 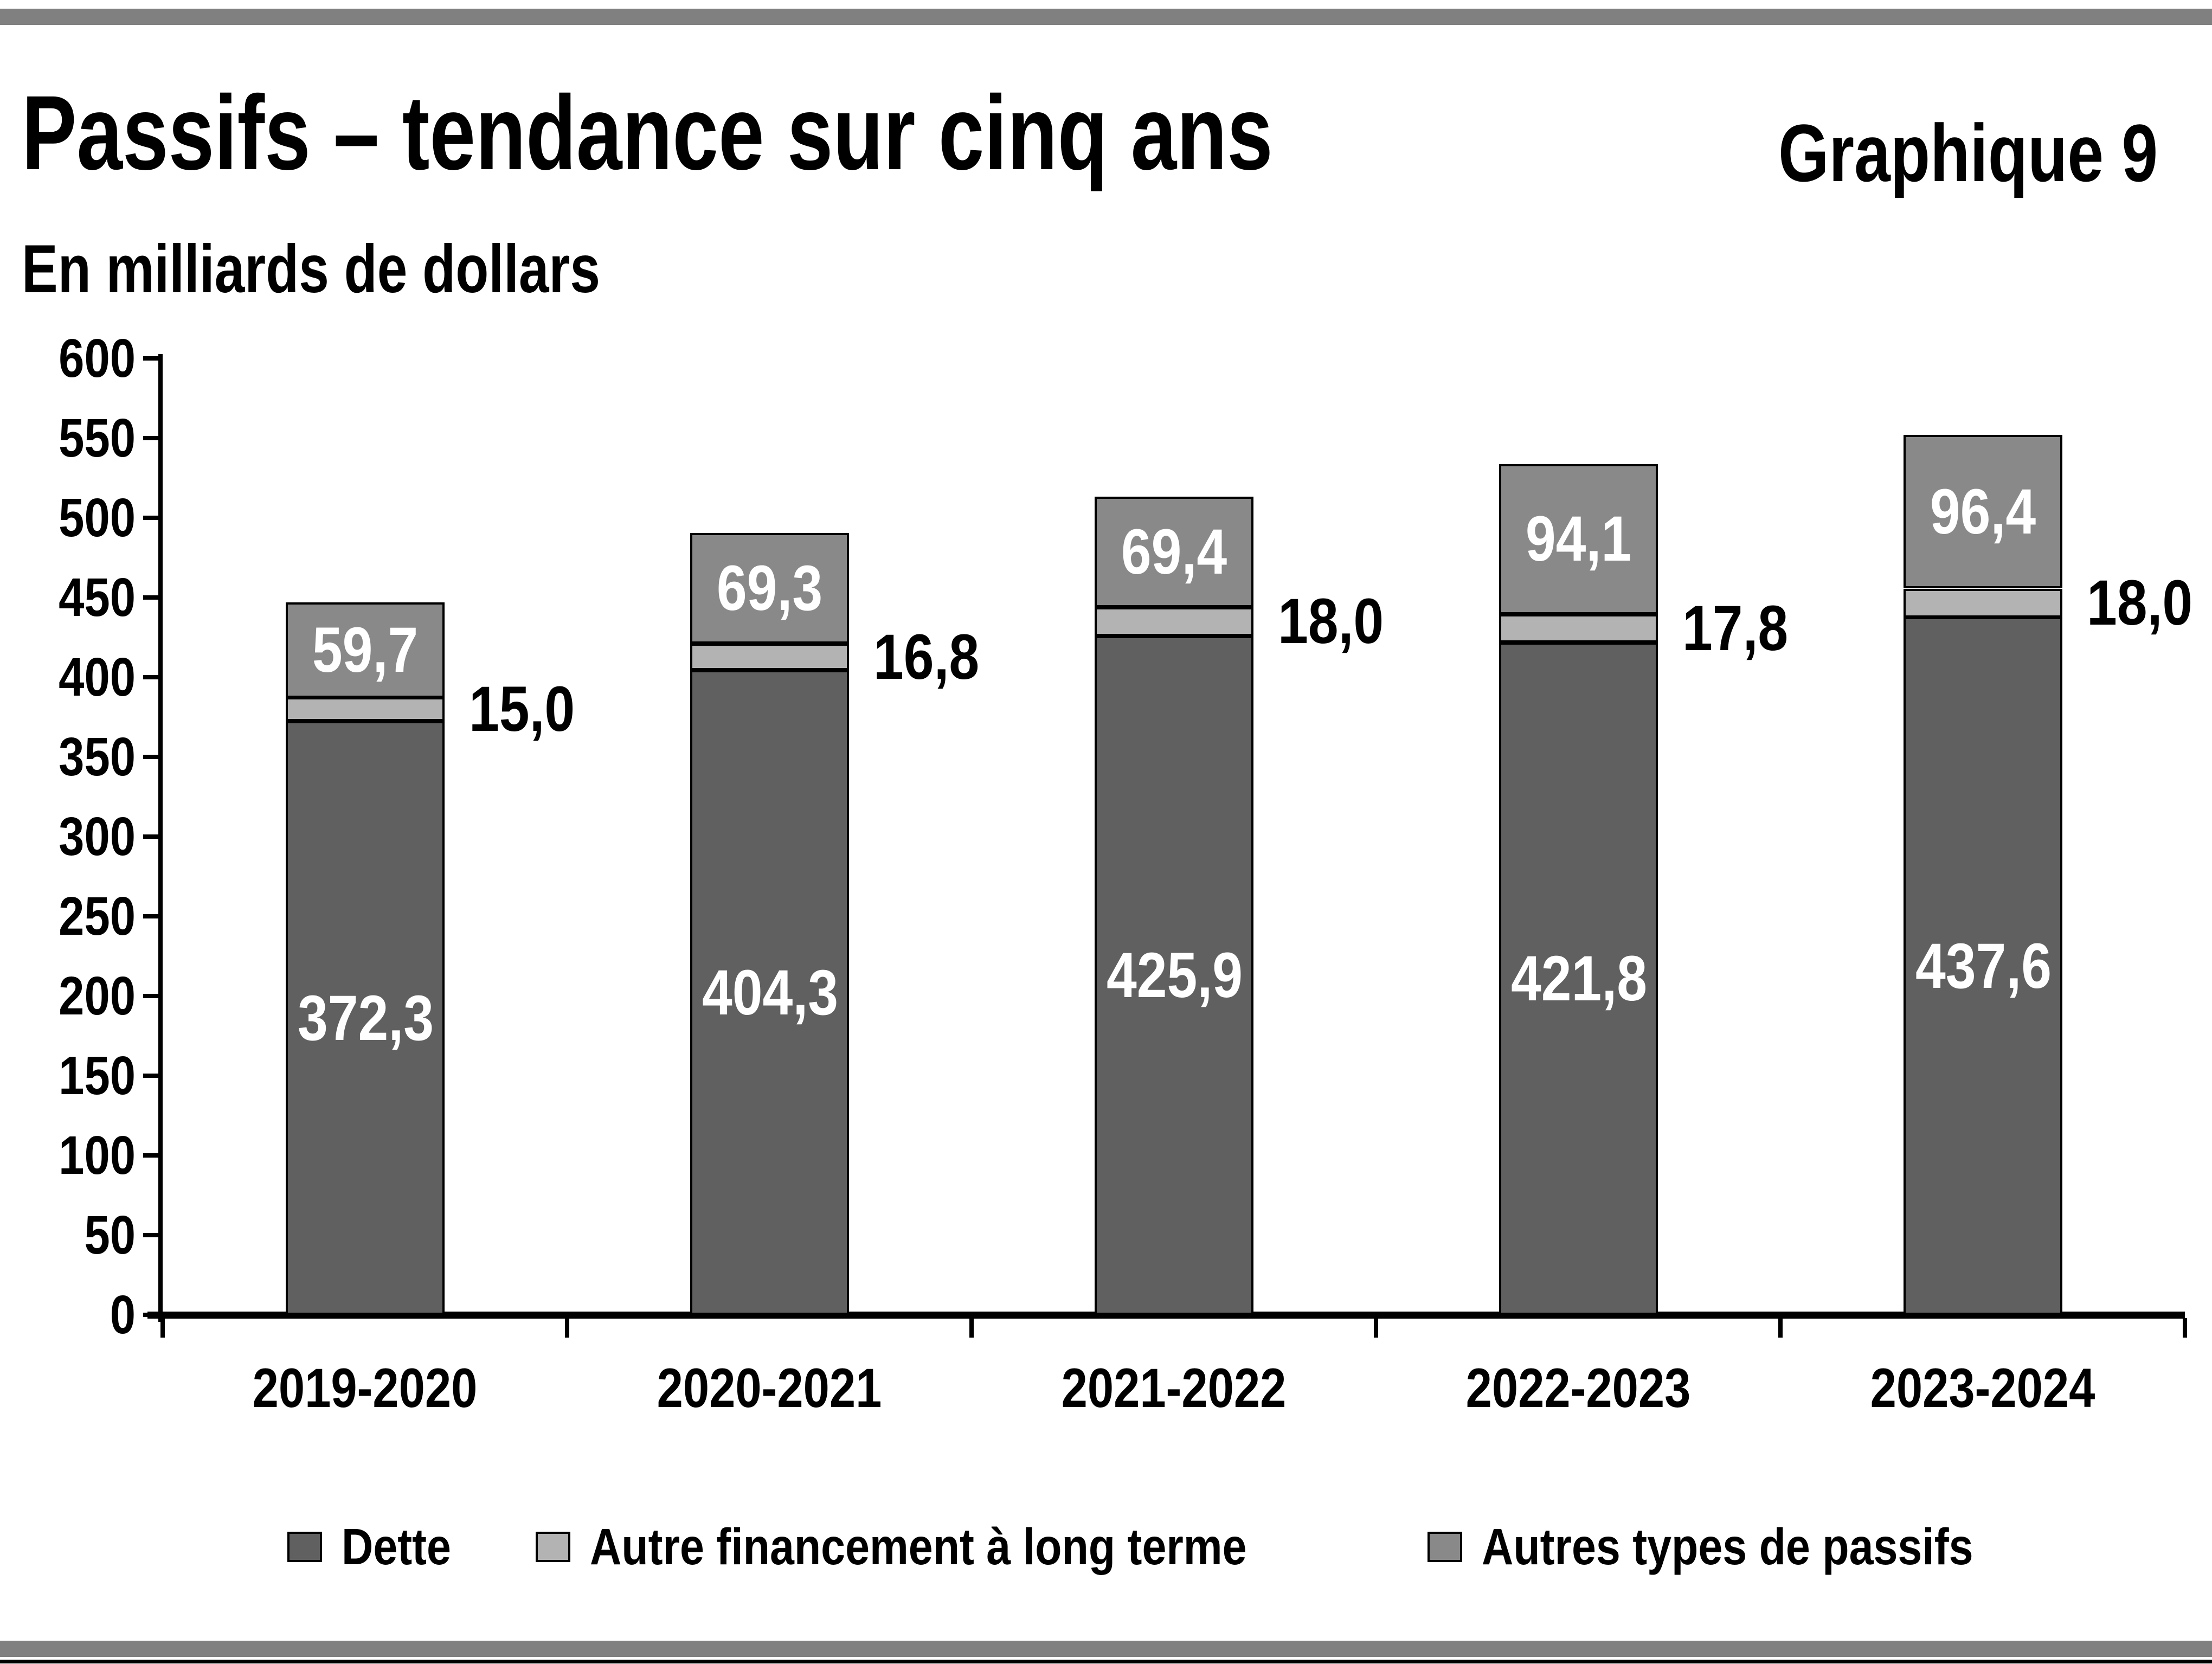 What do you see at coordinates (1106, 1661) in the screenshot?
I see `bottom-border-line` at bounding box center [1106, 1661].